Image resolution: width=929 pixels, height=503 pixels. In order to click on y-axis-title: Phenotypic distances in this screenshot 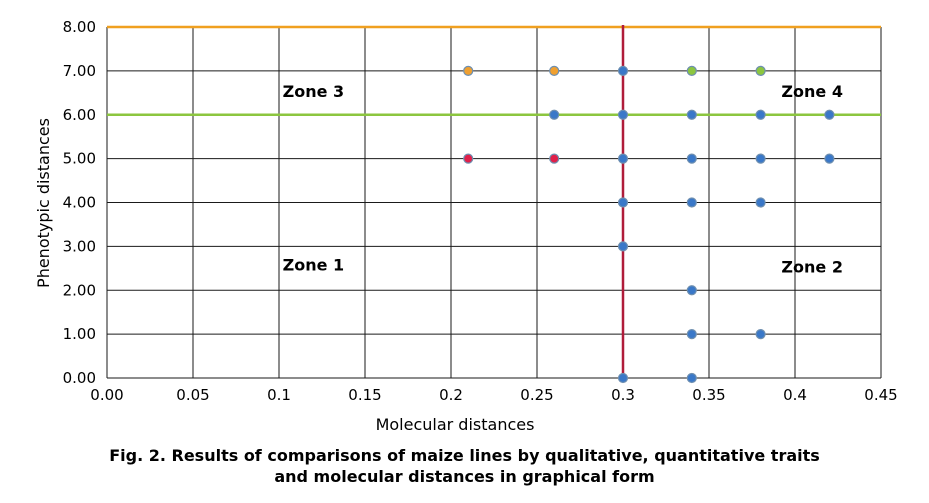, I will do `click(43, 203)`.